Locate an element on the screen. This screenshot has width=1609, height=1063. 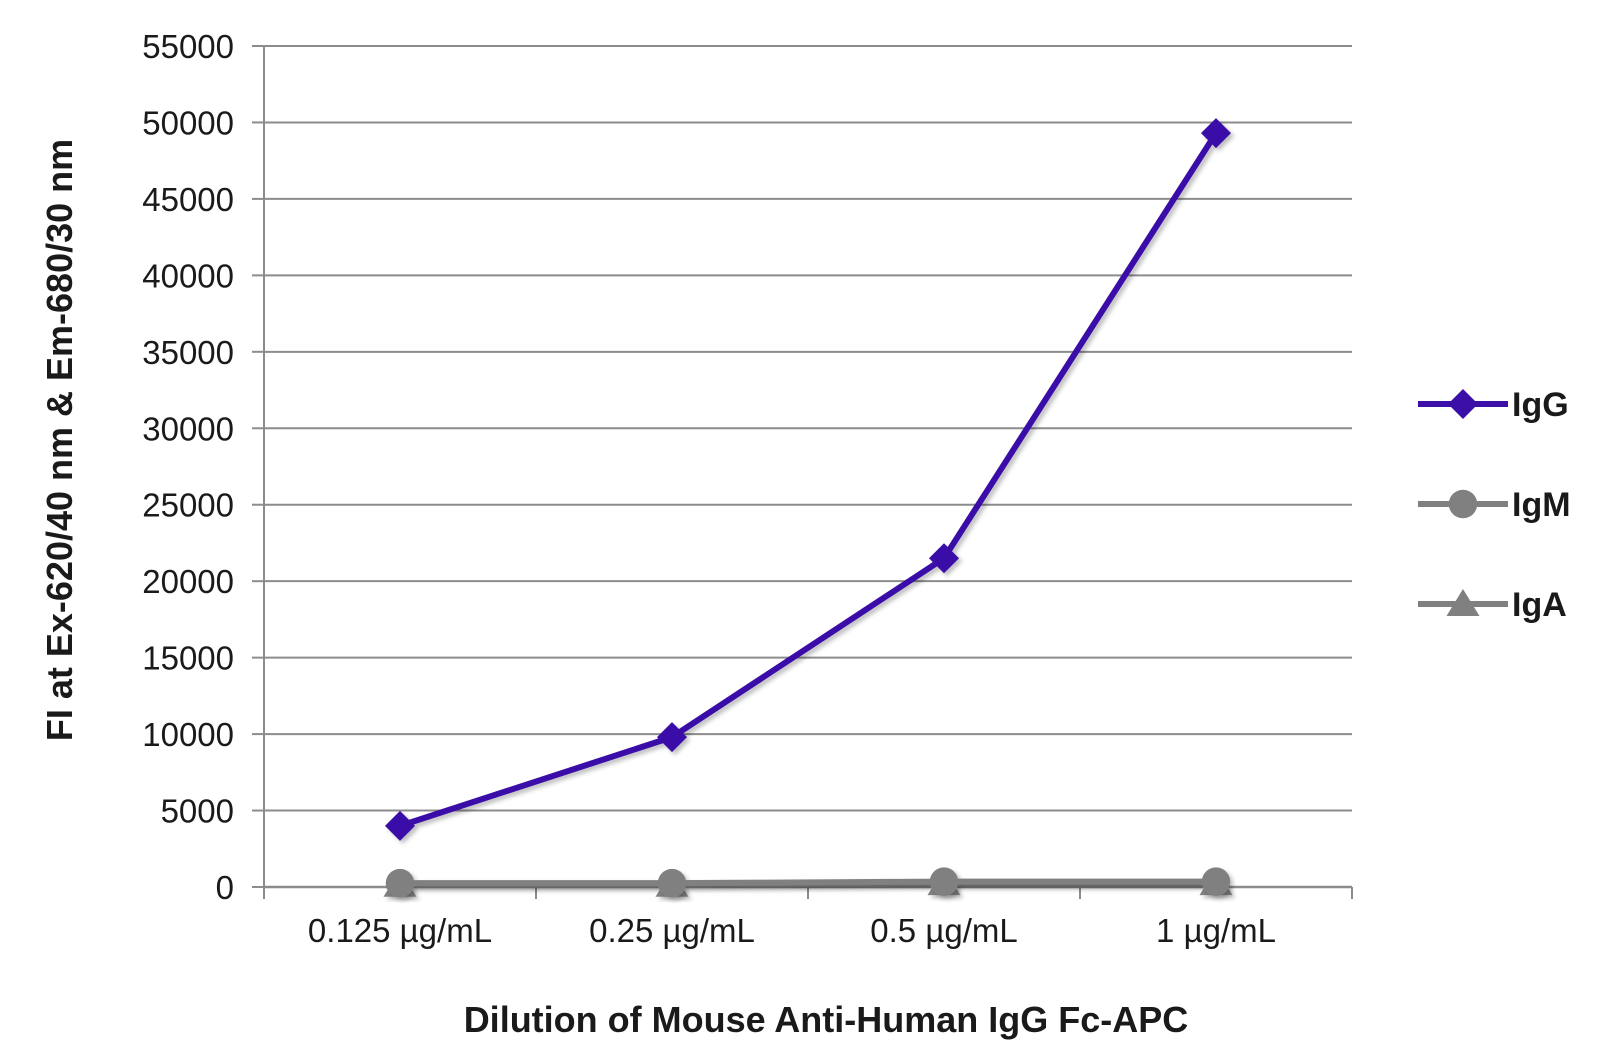
legend-label: IgG is located at coordinates (1540, 405).